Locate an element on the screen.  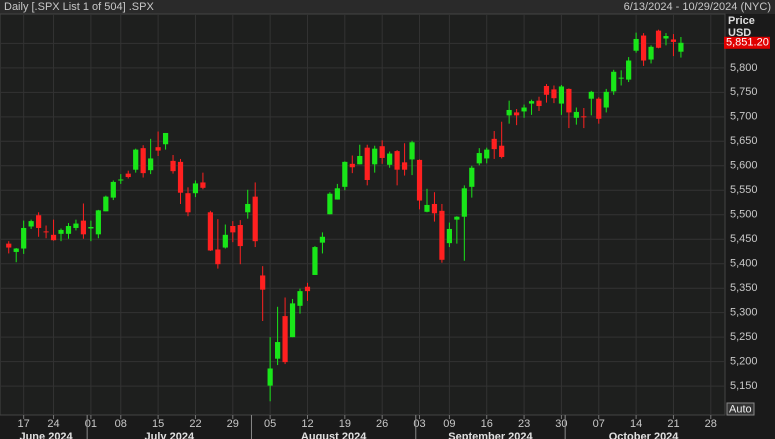
x-tick-label: 29 is located at coordinates (233, 424).